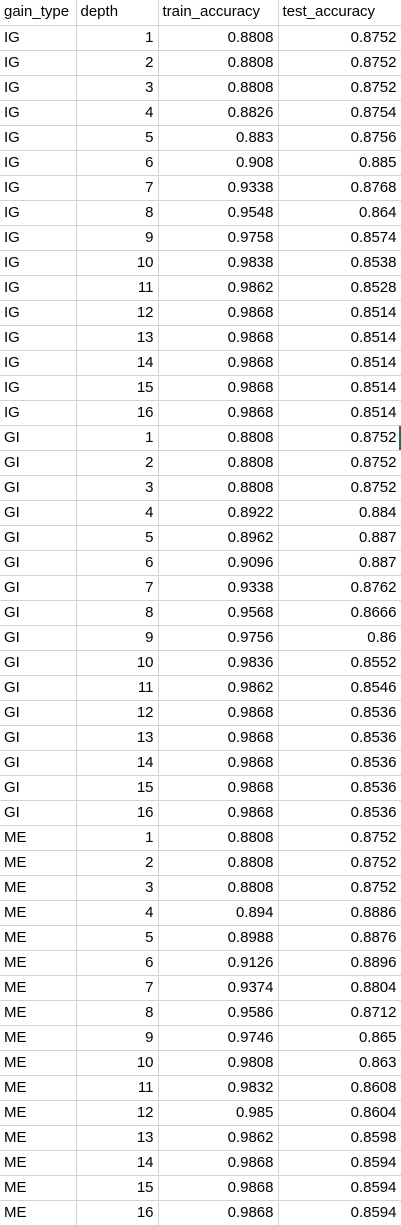  What do you see at coordinates (339, 338) in the screenshot?
I see `test-accuracy-cell: 0.8514` at bounding box center [339, 338].